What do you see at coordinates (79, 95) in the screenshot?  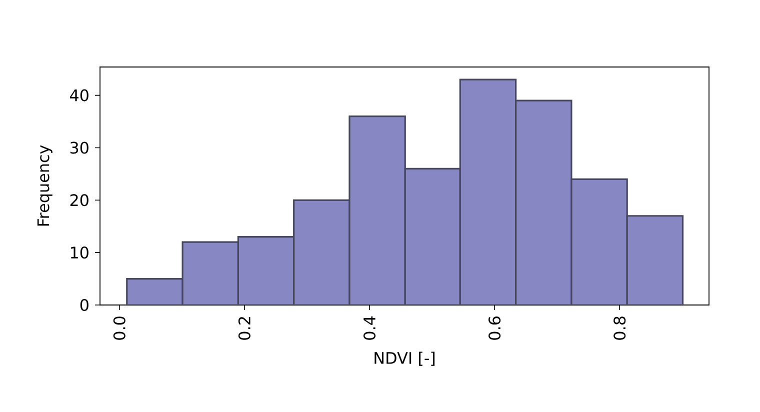 I see `y-tick-label: 40` at bounding box center [79, 95].